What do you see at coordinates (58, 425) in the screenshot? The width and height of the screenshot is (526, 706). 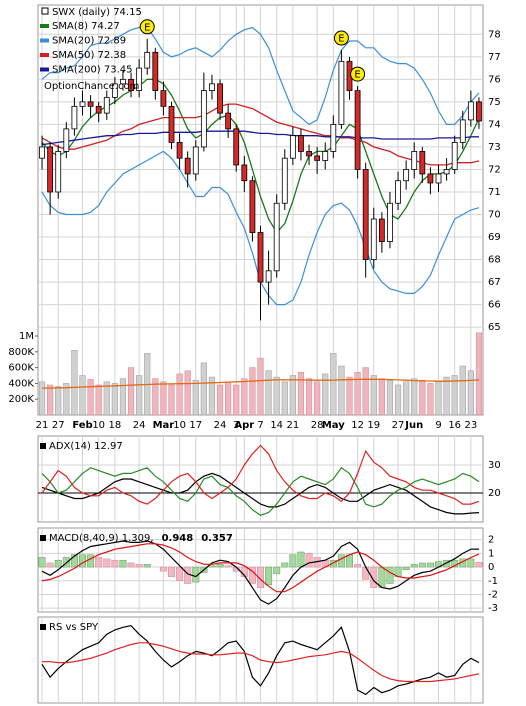 I see `x-tick-label: 27` at bounding box center [58, 425].